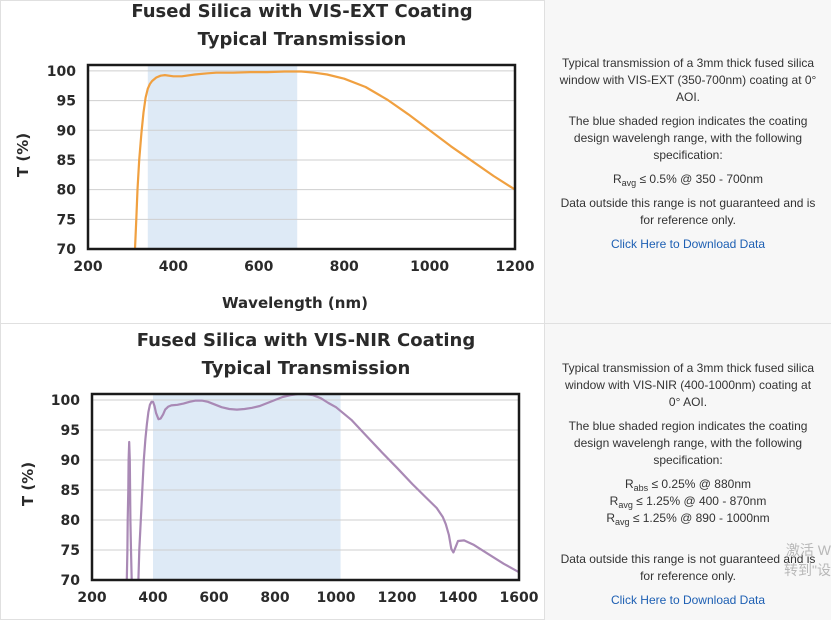 This screenshot has width=831, height=620. I want to click on spec-value: ≤ 1.25% @ 890 - 1000nm, so click(699, 518).